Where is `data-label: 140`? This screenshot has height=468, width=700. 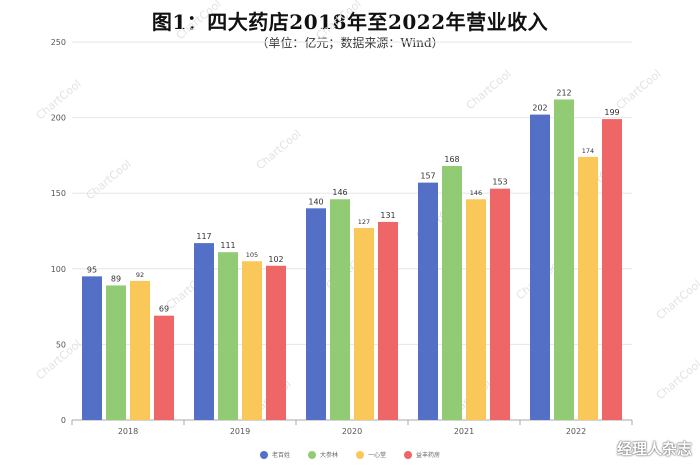
data-label: 140 is located at coordinates (315, 201).